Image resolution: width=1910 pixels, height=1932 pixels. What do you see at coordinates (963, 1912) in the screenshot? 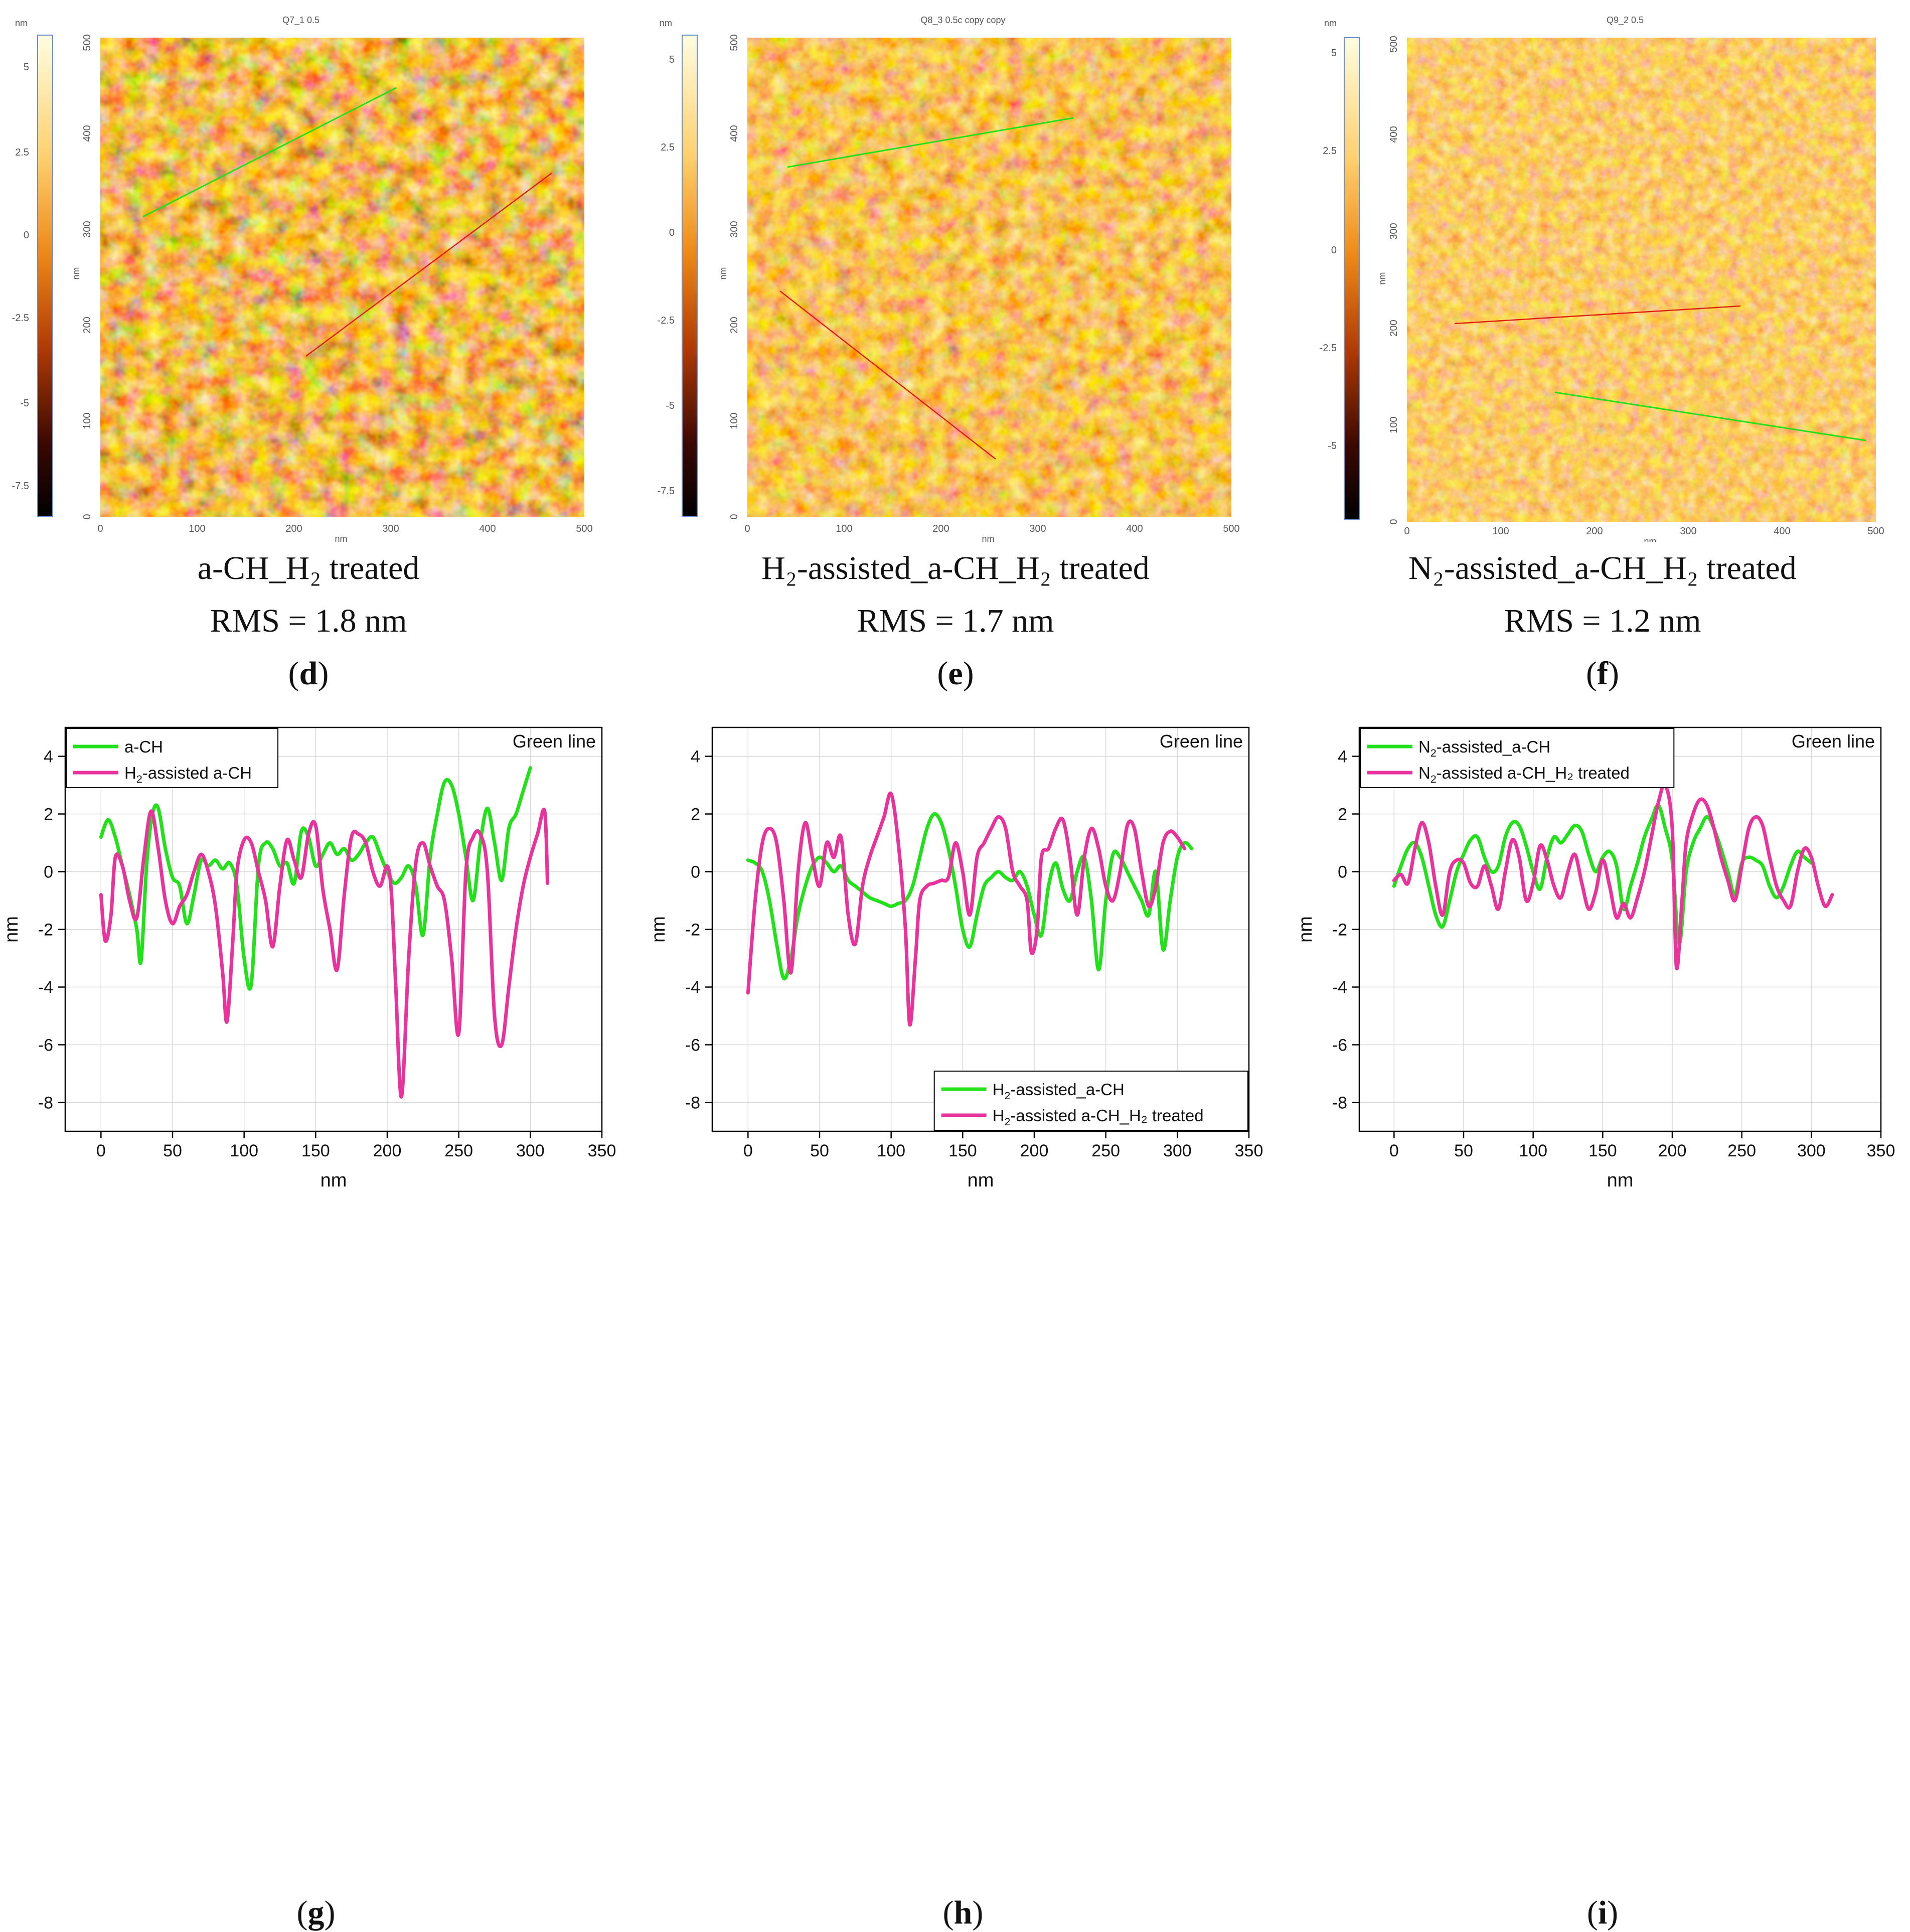
I see `panel-label: (h)` at bounding box center [963, 1912].